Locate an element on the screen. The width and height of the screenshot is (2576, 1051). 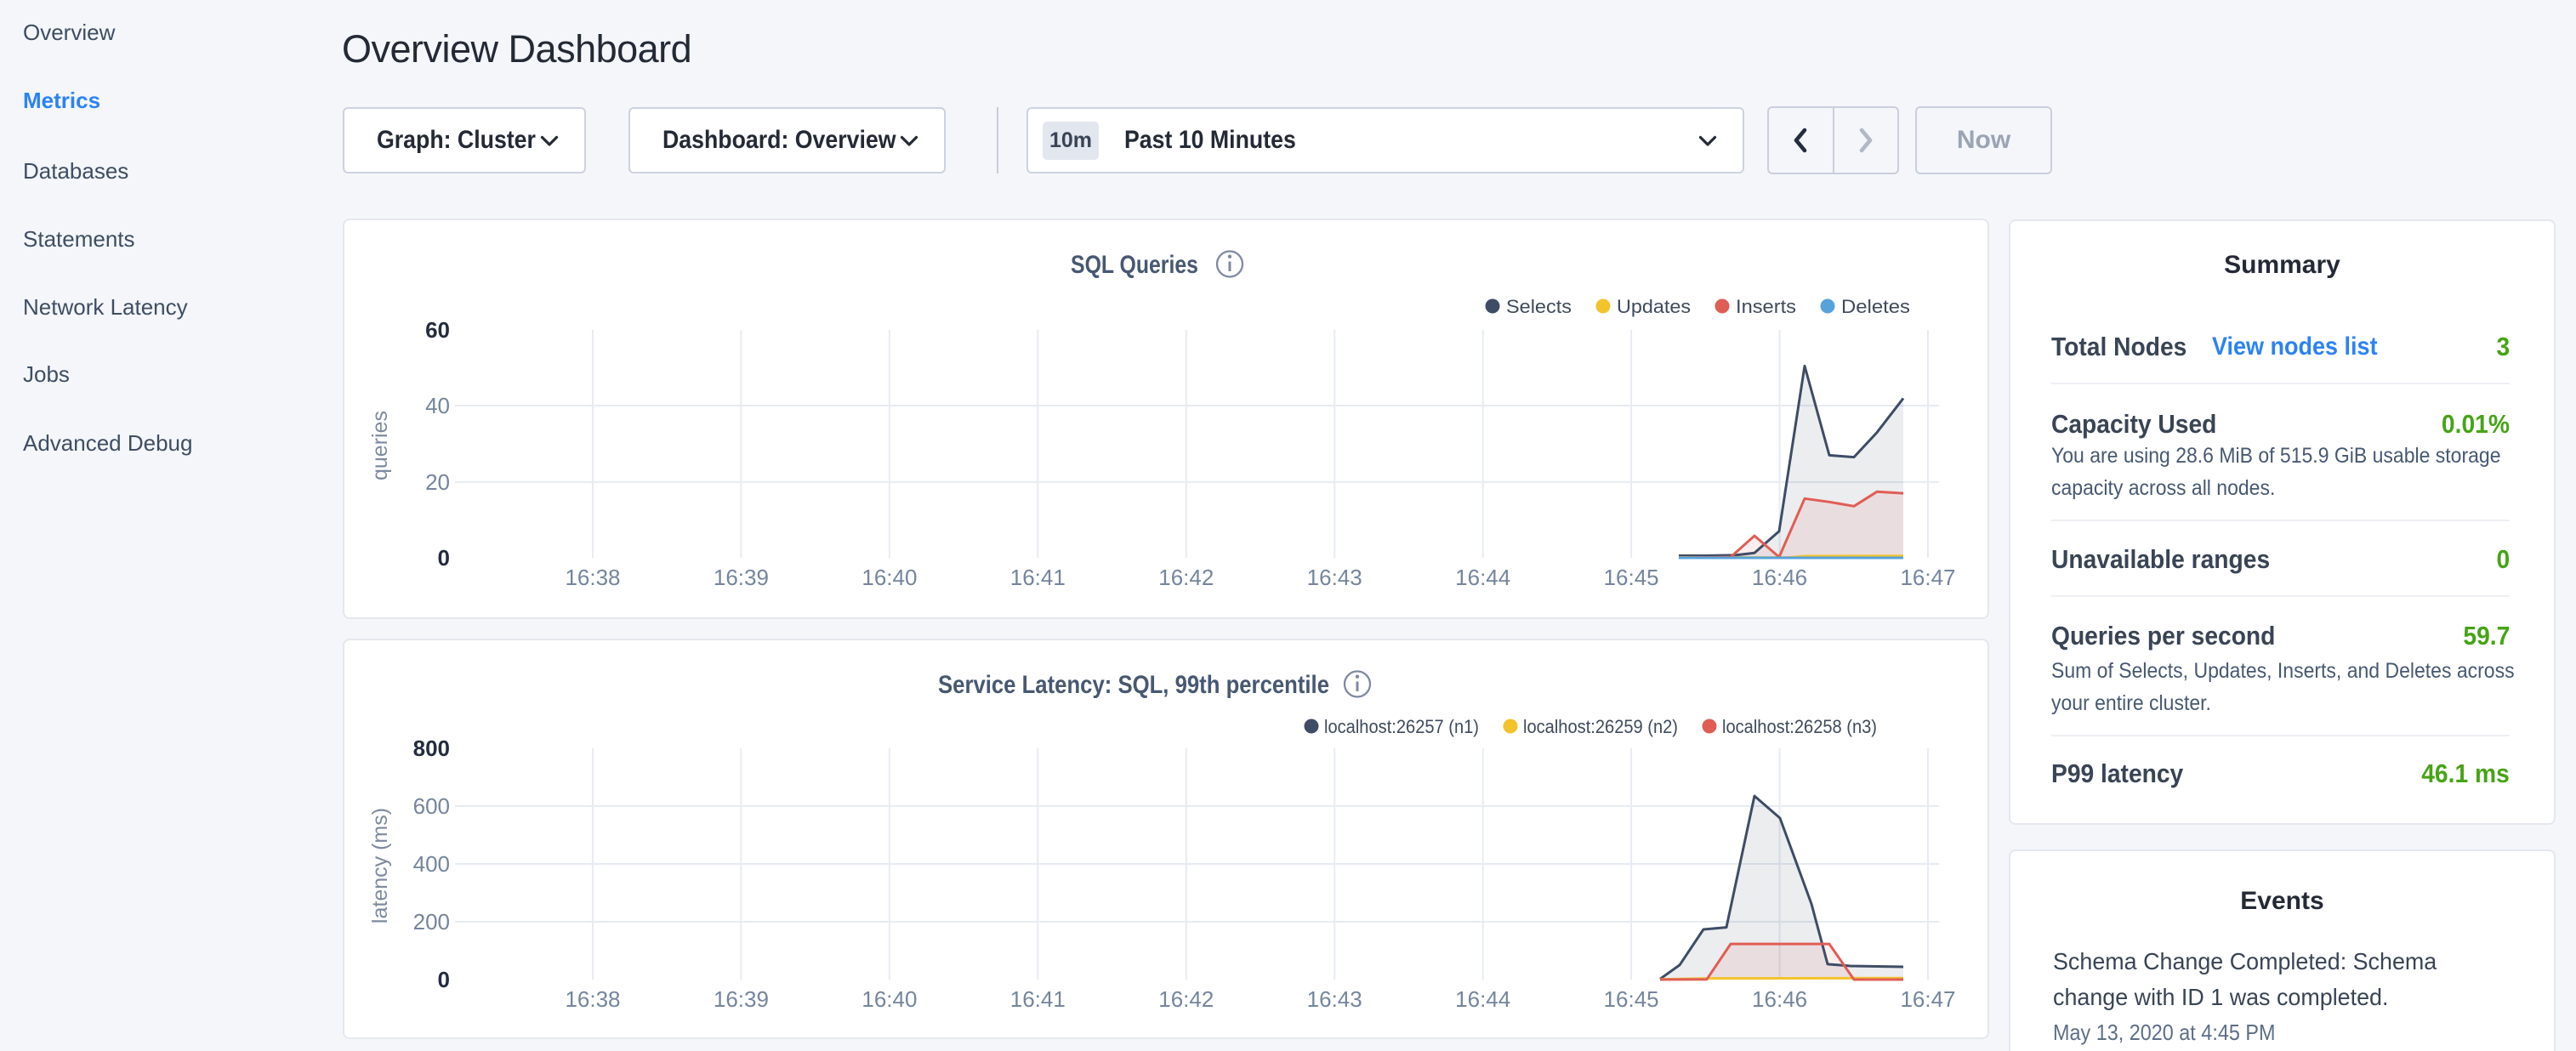
svg-text: 200 is located at coordinates (431, 922).